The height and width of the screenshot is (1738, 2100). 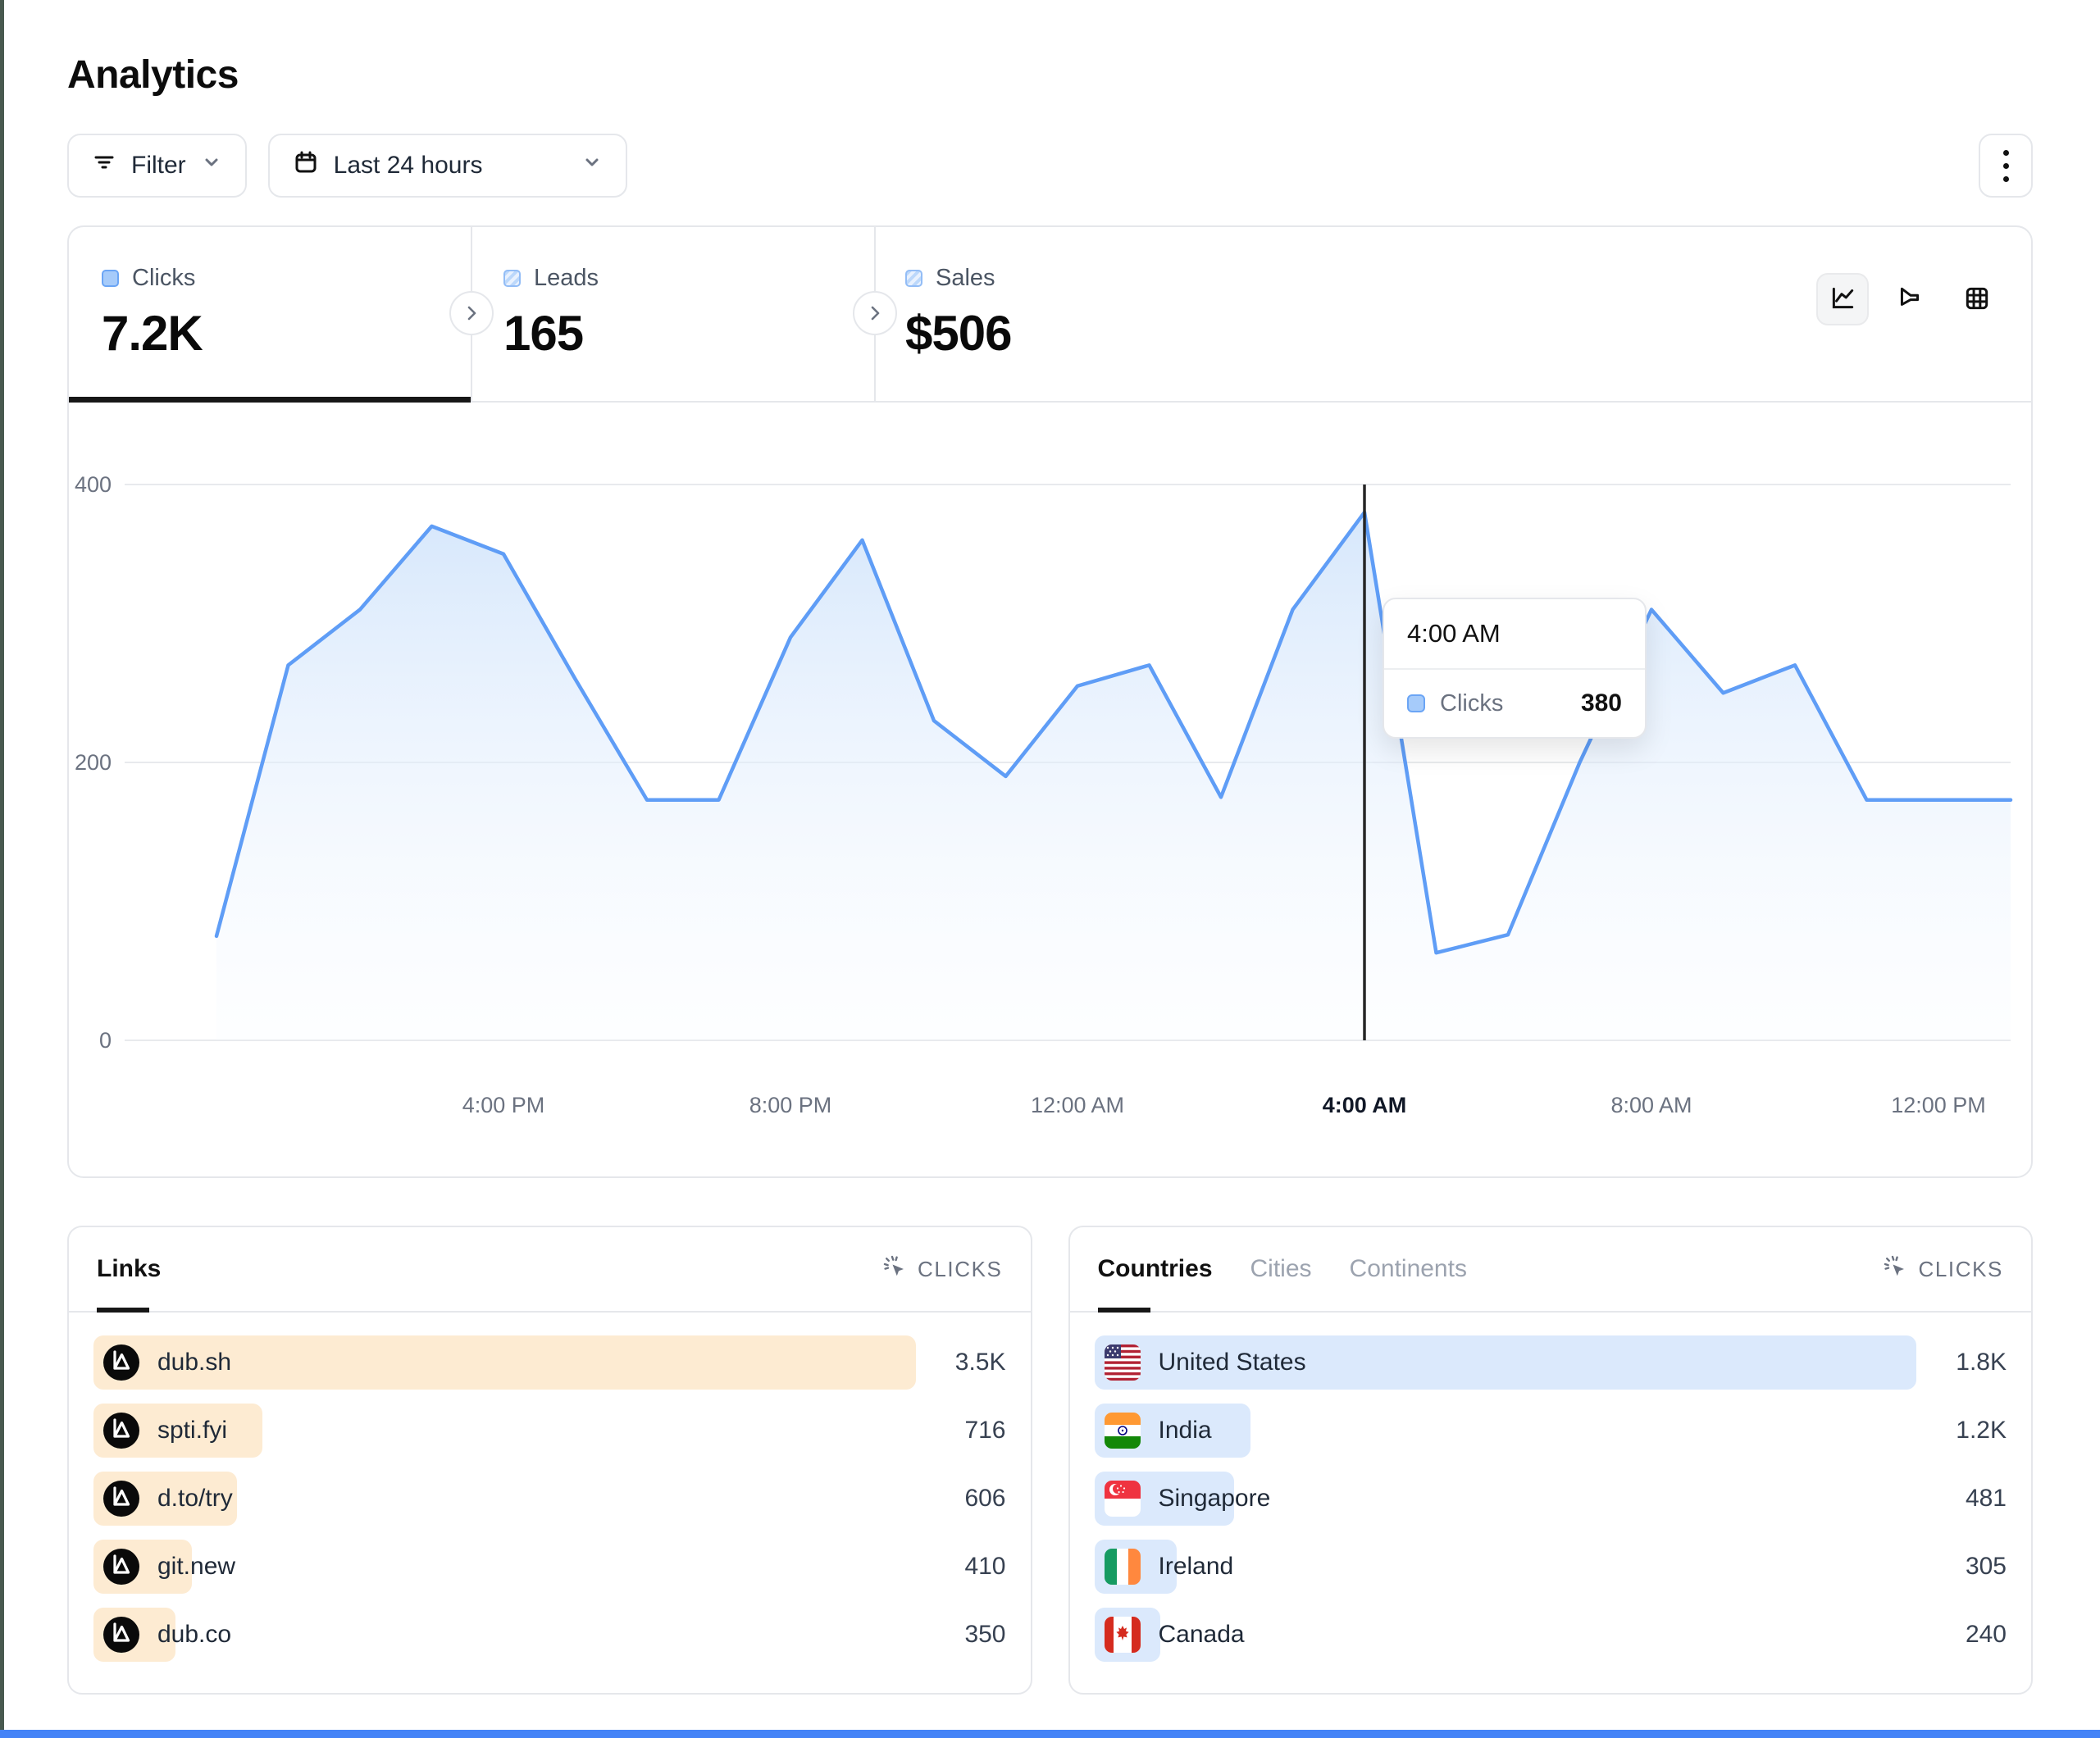 I want to click on tab-cities: Cities, so click(x=1281, y=1269).